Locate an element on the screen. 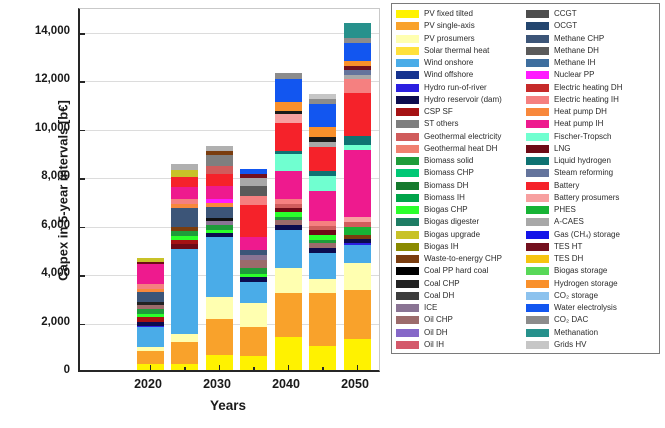 The width and height of the screenshot is (665, 428). legend-item-label: Biogas upgrade is located at coordinates (452, 234).